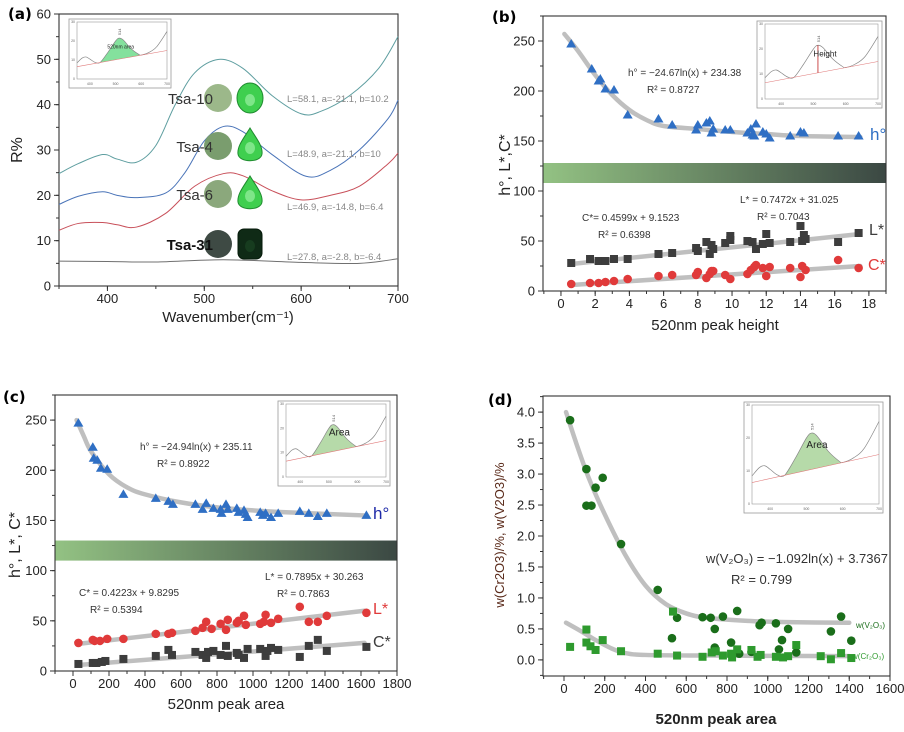 The height and width of the screenshot is (732, 904). What do you see at coordinates (282, 404) in the screenshot?
I see `inset-ytick-label: 30` at bounding box center [282, 404].